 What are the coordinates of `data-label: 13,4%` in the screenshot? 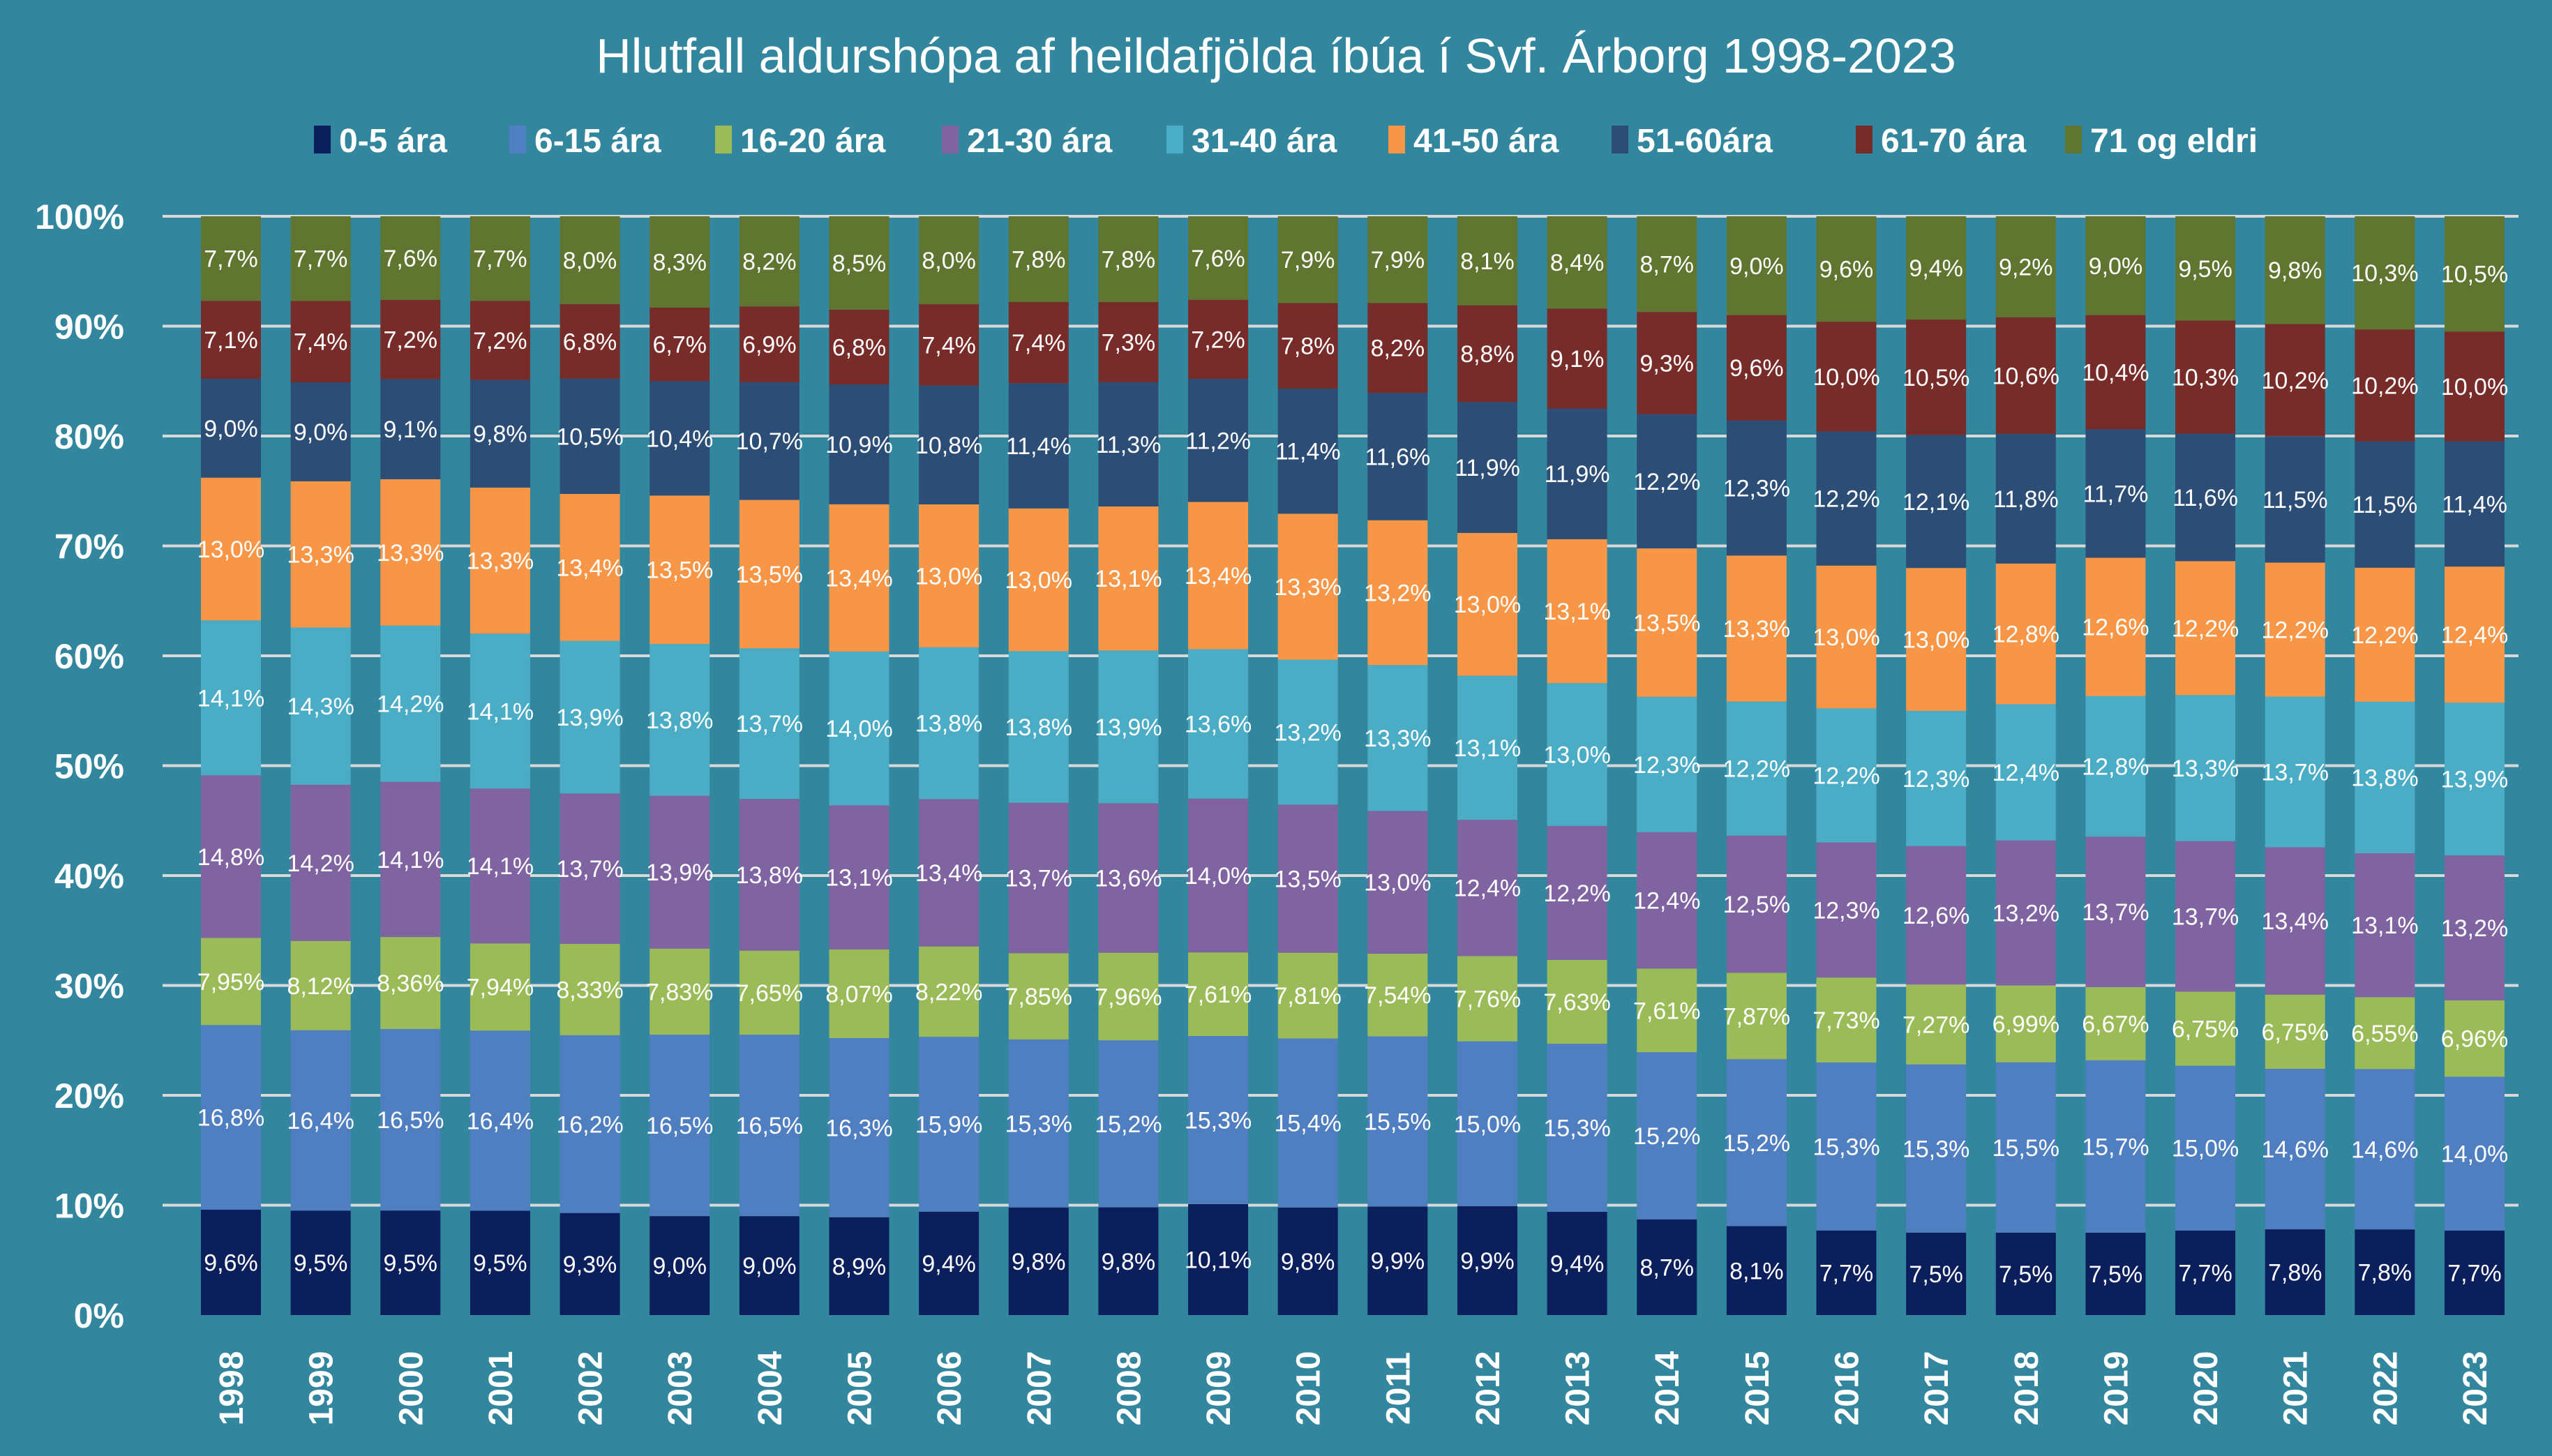 It's located at (1218, 576).